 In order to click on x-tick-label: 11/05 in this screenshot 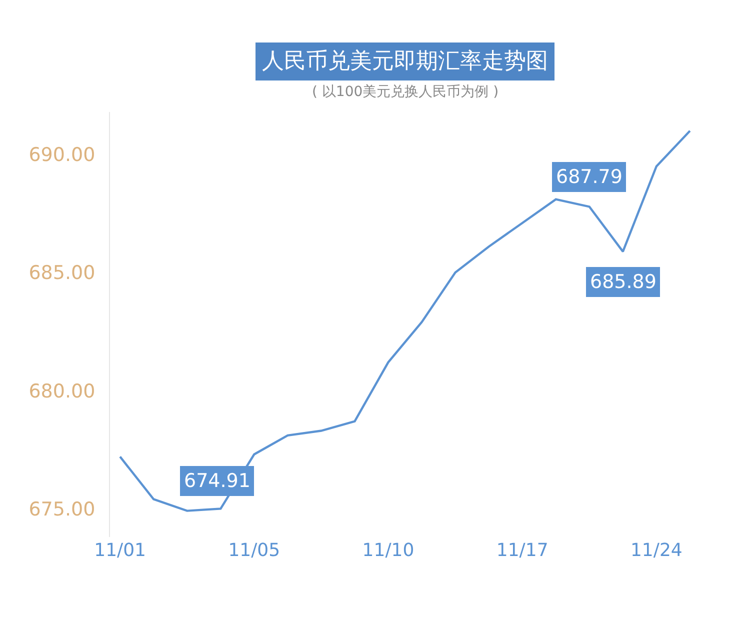, I will do `click(254, 550)`.